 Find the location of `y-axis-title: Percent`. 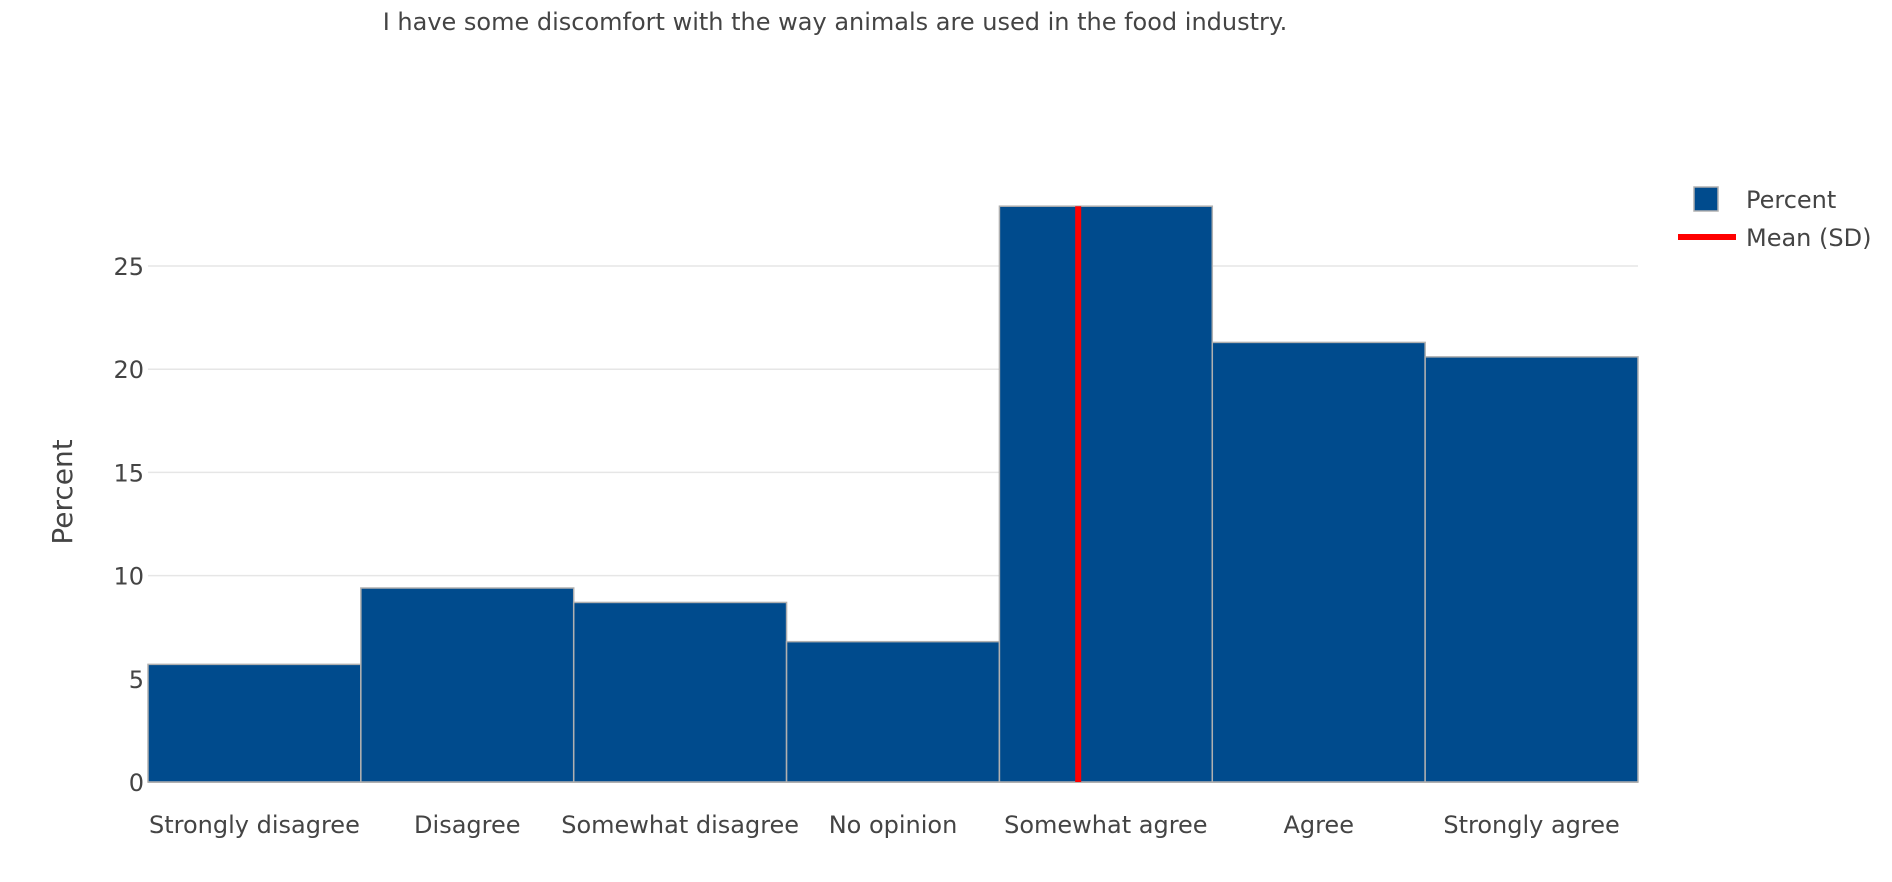

y-axis-title: Percent is located at coordinates (62, 491).